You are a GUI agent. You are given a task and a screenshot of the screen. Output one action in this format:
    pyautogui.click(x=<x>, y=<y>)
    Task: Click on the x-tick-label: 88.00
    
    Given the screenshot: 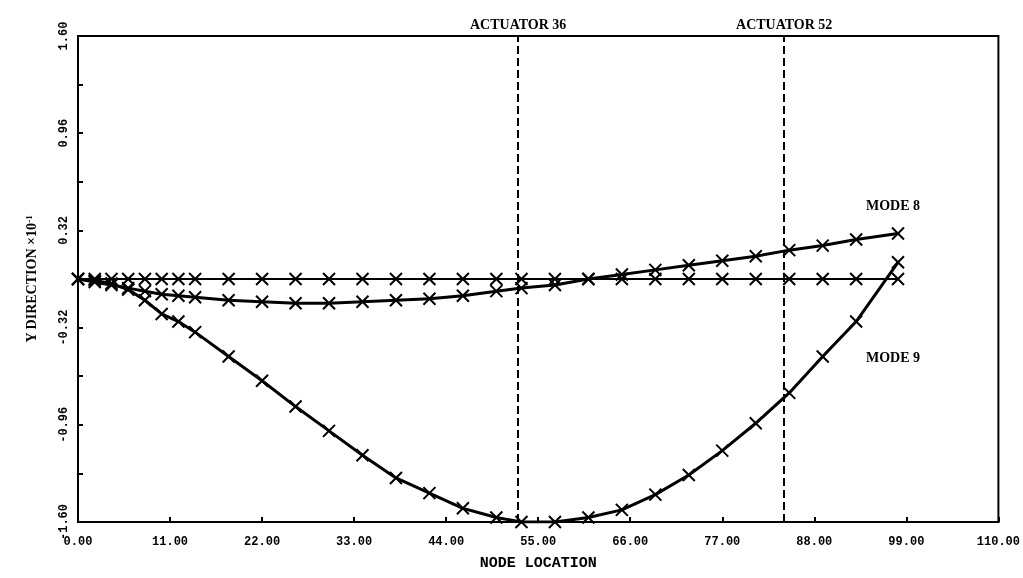 What is the action you would take?
    pyautogui.click(x=814, y=542)
    